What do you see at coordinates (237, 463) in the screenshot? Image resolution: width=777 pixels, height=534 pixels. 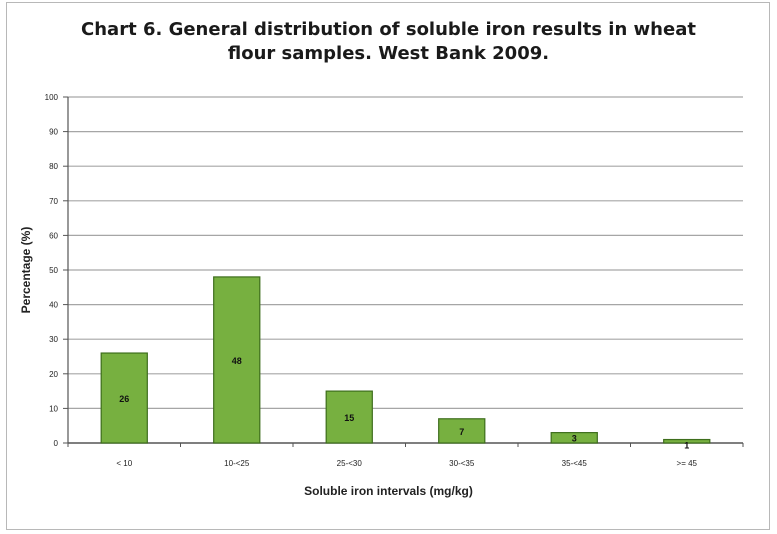 I see `x-tick-label: 10-<25` at bounding box center [237, 463].